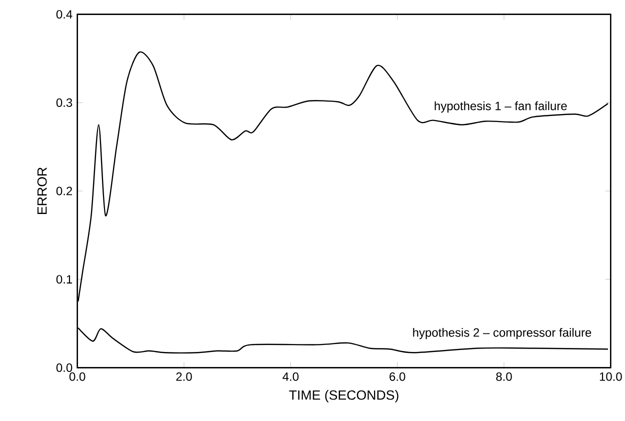  What do you see at coordinates (398, 376) in the screenshot?
I see `x-tick-label: 6.0` at bounding box center [398, 376].